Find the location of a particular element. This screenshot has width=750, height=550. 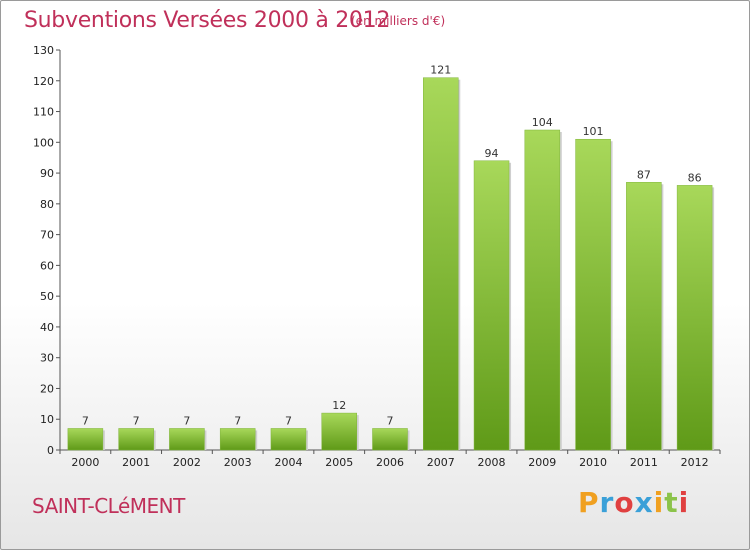

y-tick-label: 80 is located at coordinates (47, 204).